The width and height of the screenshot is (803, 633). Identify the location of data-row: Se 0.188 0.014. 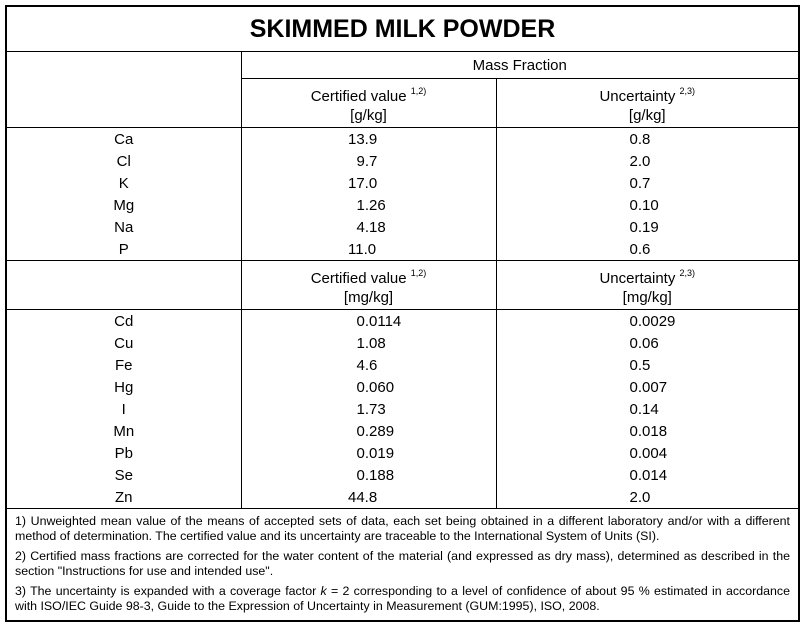
(402, 475).